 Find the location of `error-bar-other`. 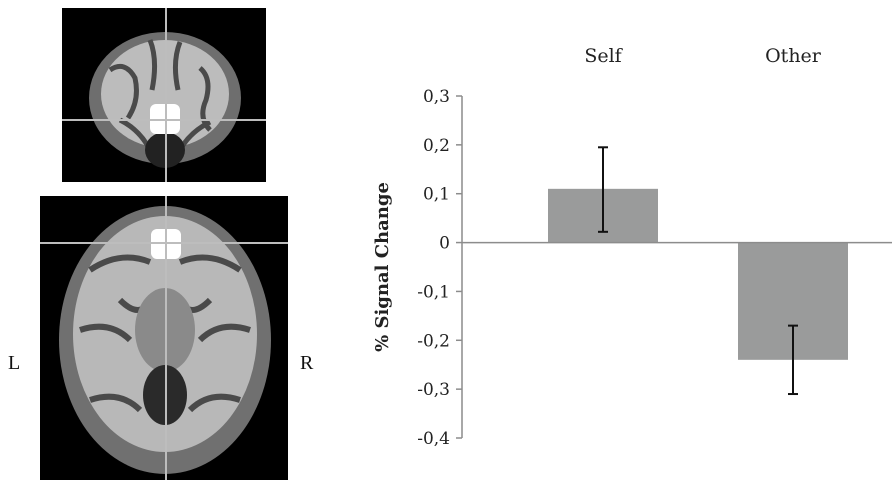

error-bar-other is located at coordinates (793, 360).